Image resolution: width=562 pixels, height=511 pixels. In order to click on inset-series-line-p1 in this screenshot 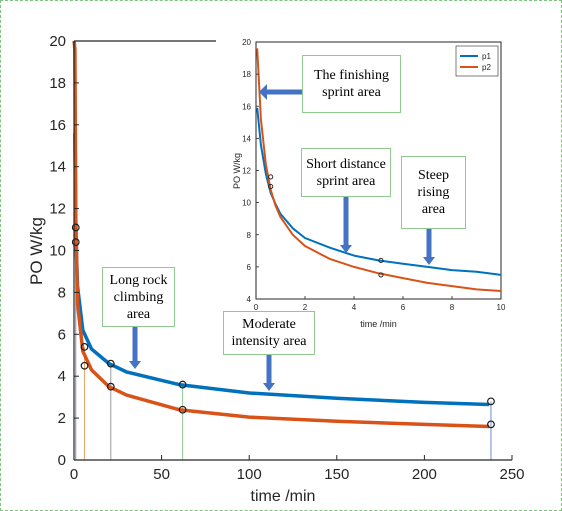, I will do `click(379, 191)`.